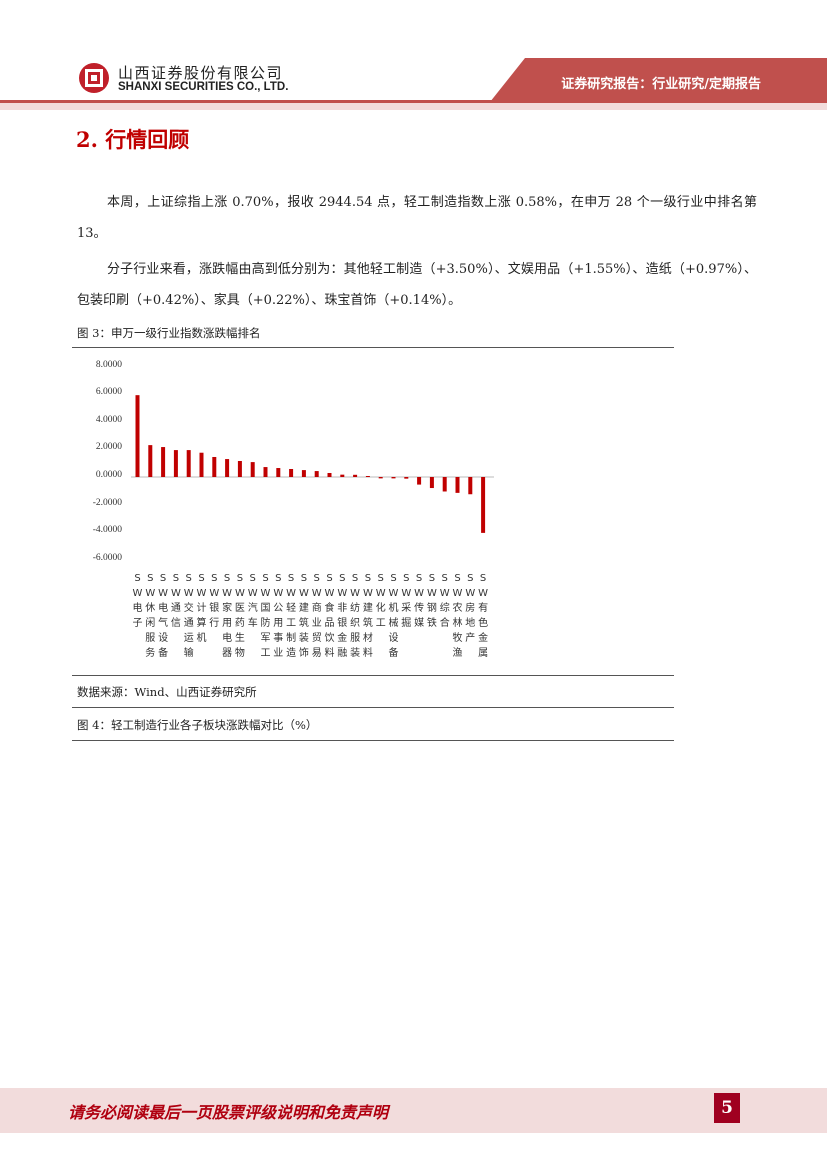 The height and width of the screenshot is (1169, 827). What do you see at coordinates (393, 616) in the screenshot?
I see `x-tick-label: SW机械设备` at bounding box center [393, 616].